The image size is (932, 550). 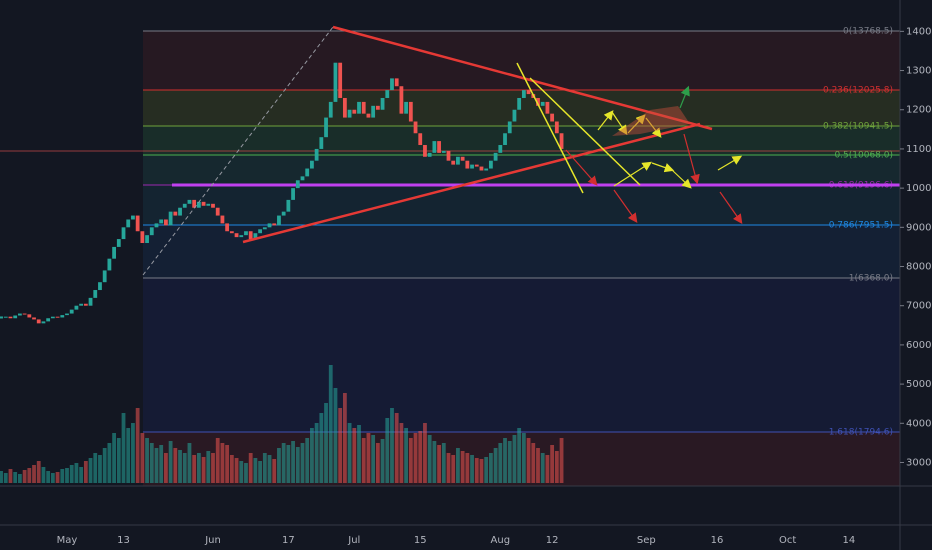 What do you see at coordinates (858, 91) in the screenshot?
I see `fib-label: 0.236(12025.8)` at bounding box center [858, 91].